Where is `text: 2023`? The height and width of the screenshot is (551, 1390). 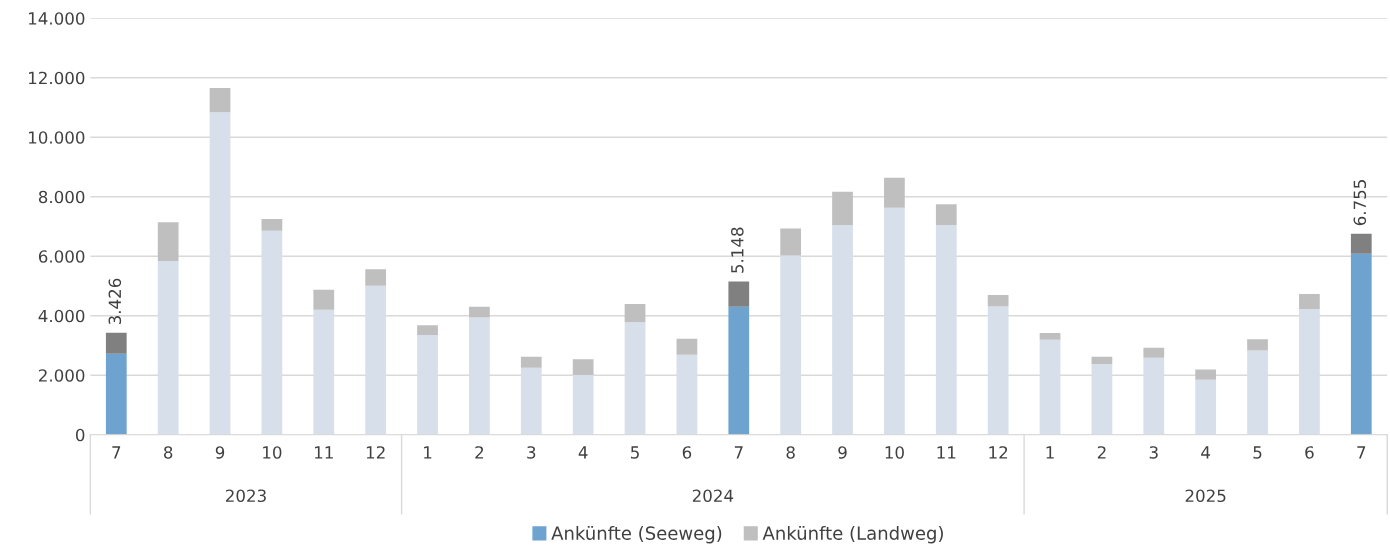
text: 2023 is located at coordinates (245, 496).